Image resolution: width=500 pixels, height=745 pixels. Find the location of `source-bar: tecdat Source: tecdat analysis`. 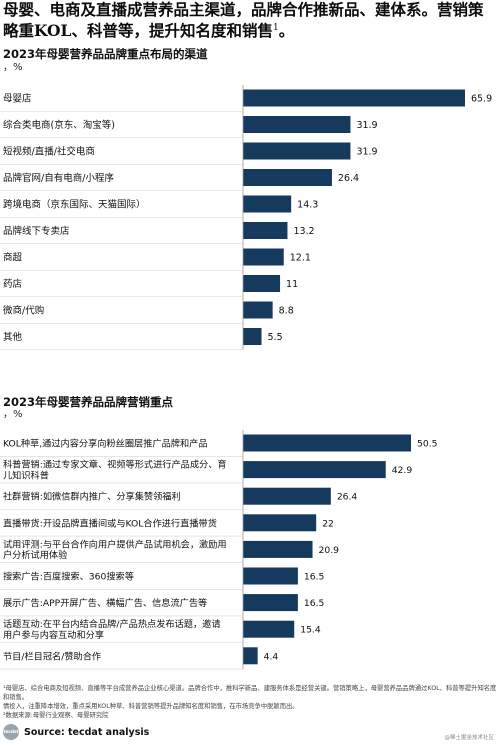

source-bar: tecdat Source: tecdat analysis is located at coordinates (76, 732).